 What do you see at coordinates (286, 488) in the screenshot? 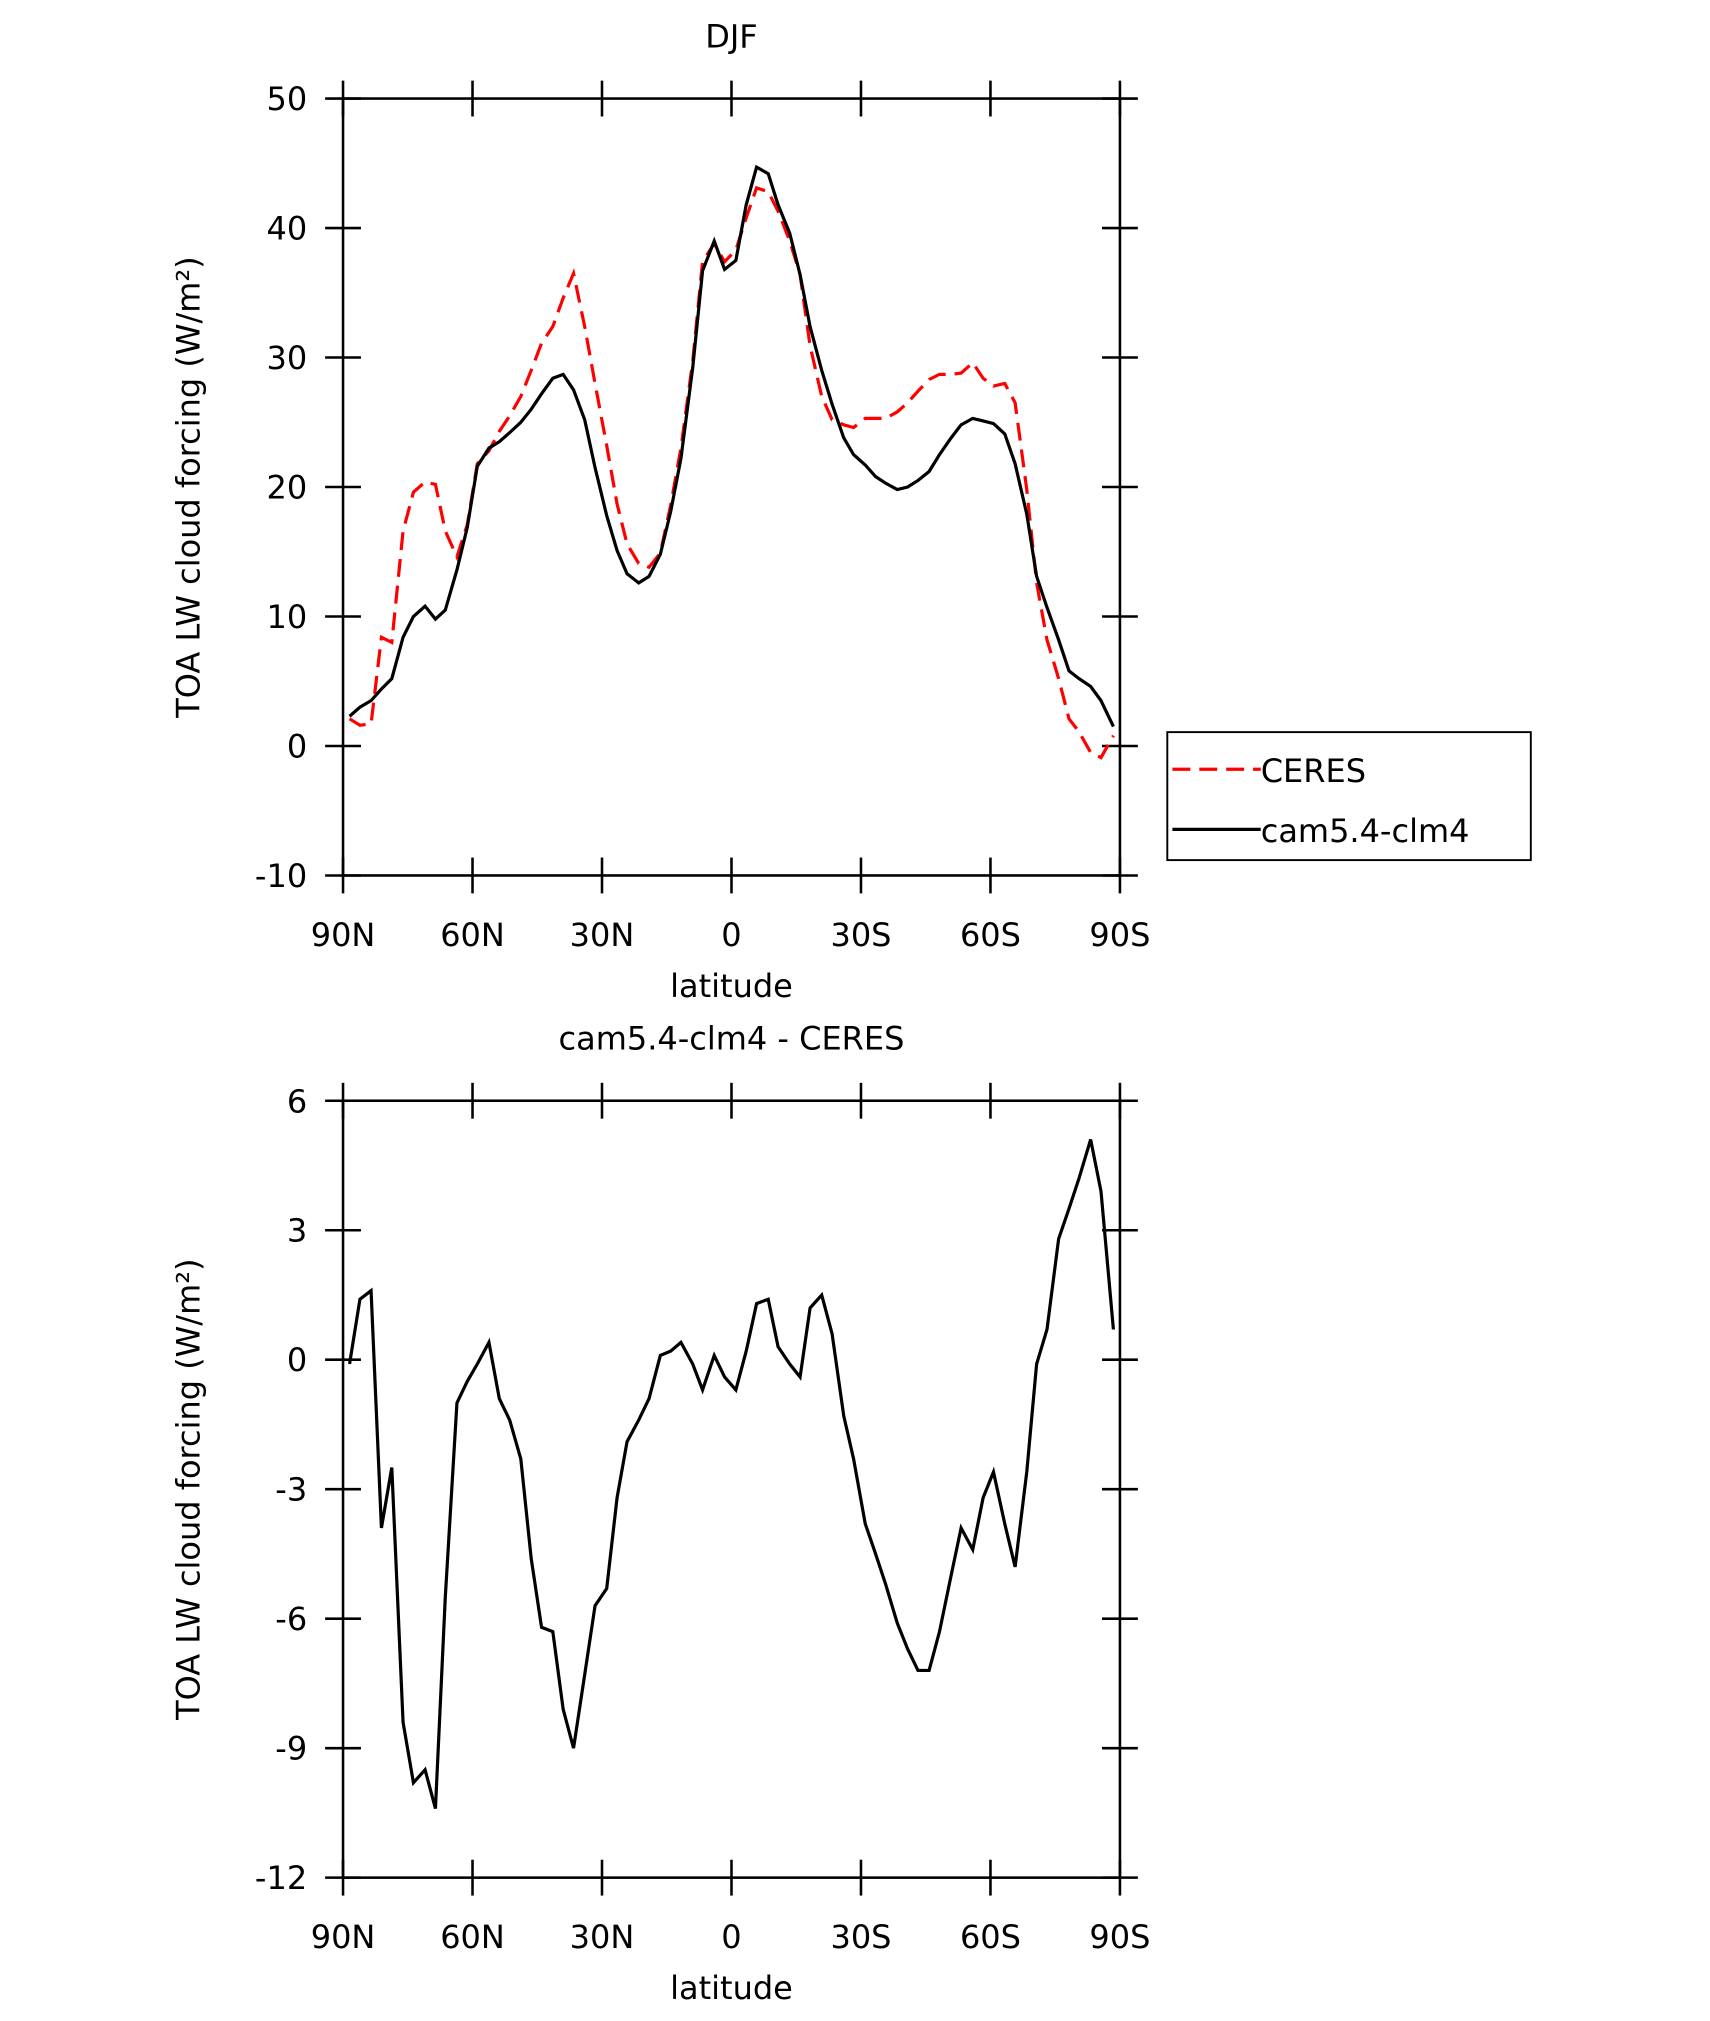
I see `y-tick-label: 20` at bounding box center [286, 488].